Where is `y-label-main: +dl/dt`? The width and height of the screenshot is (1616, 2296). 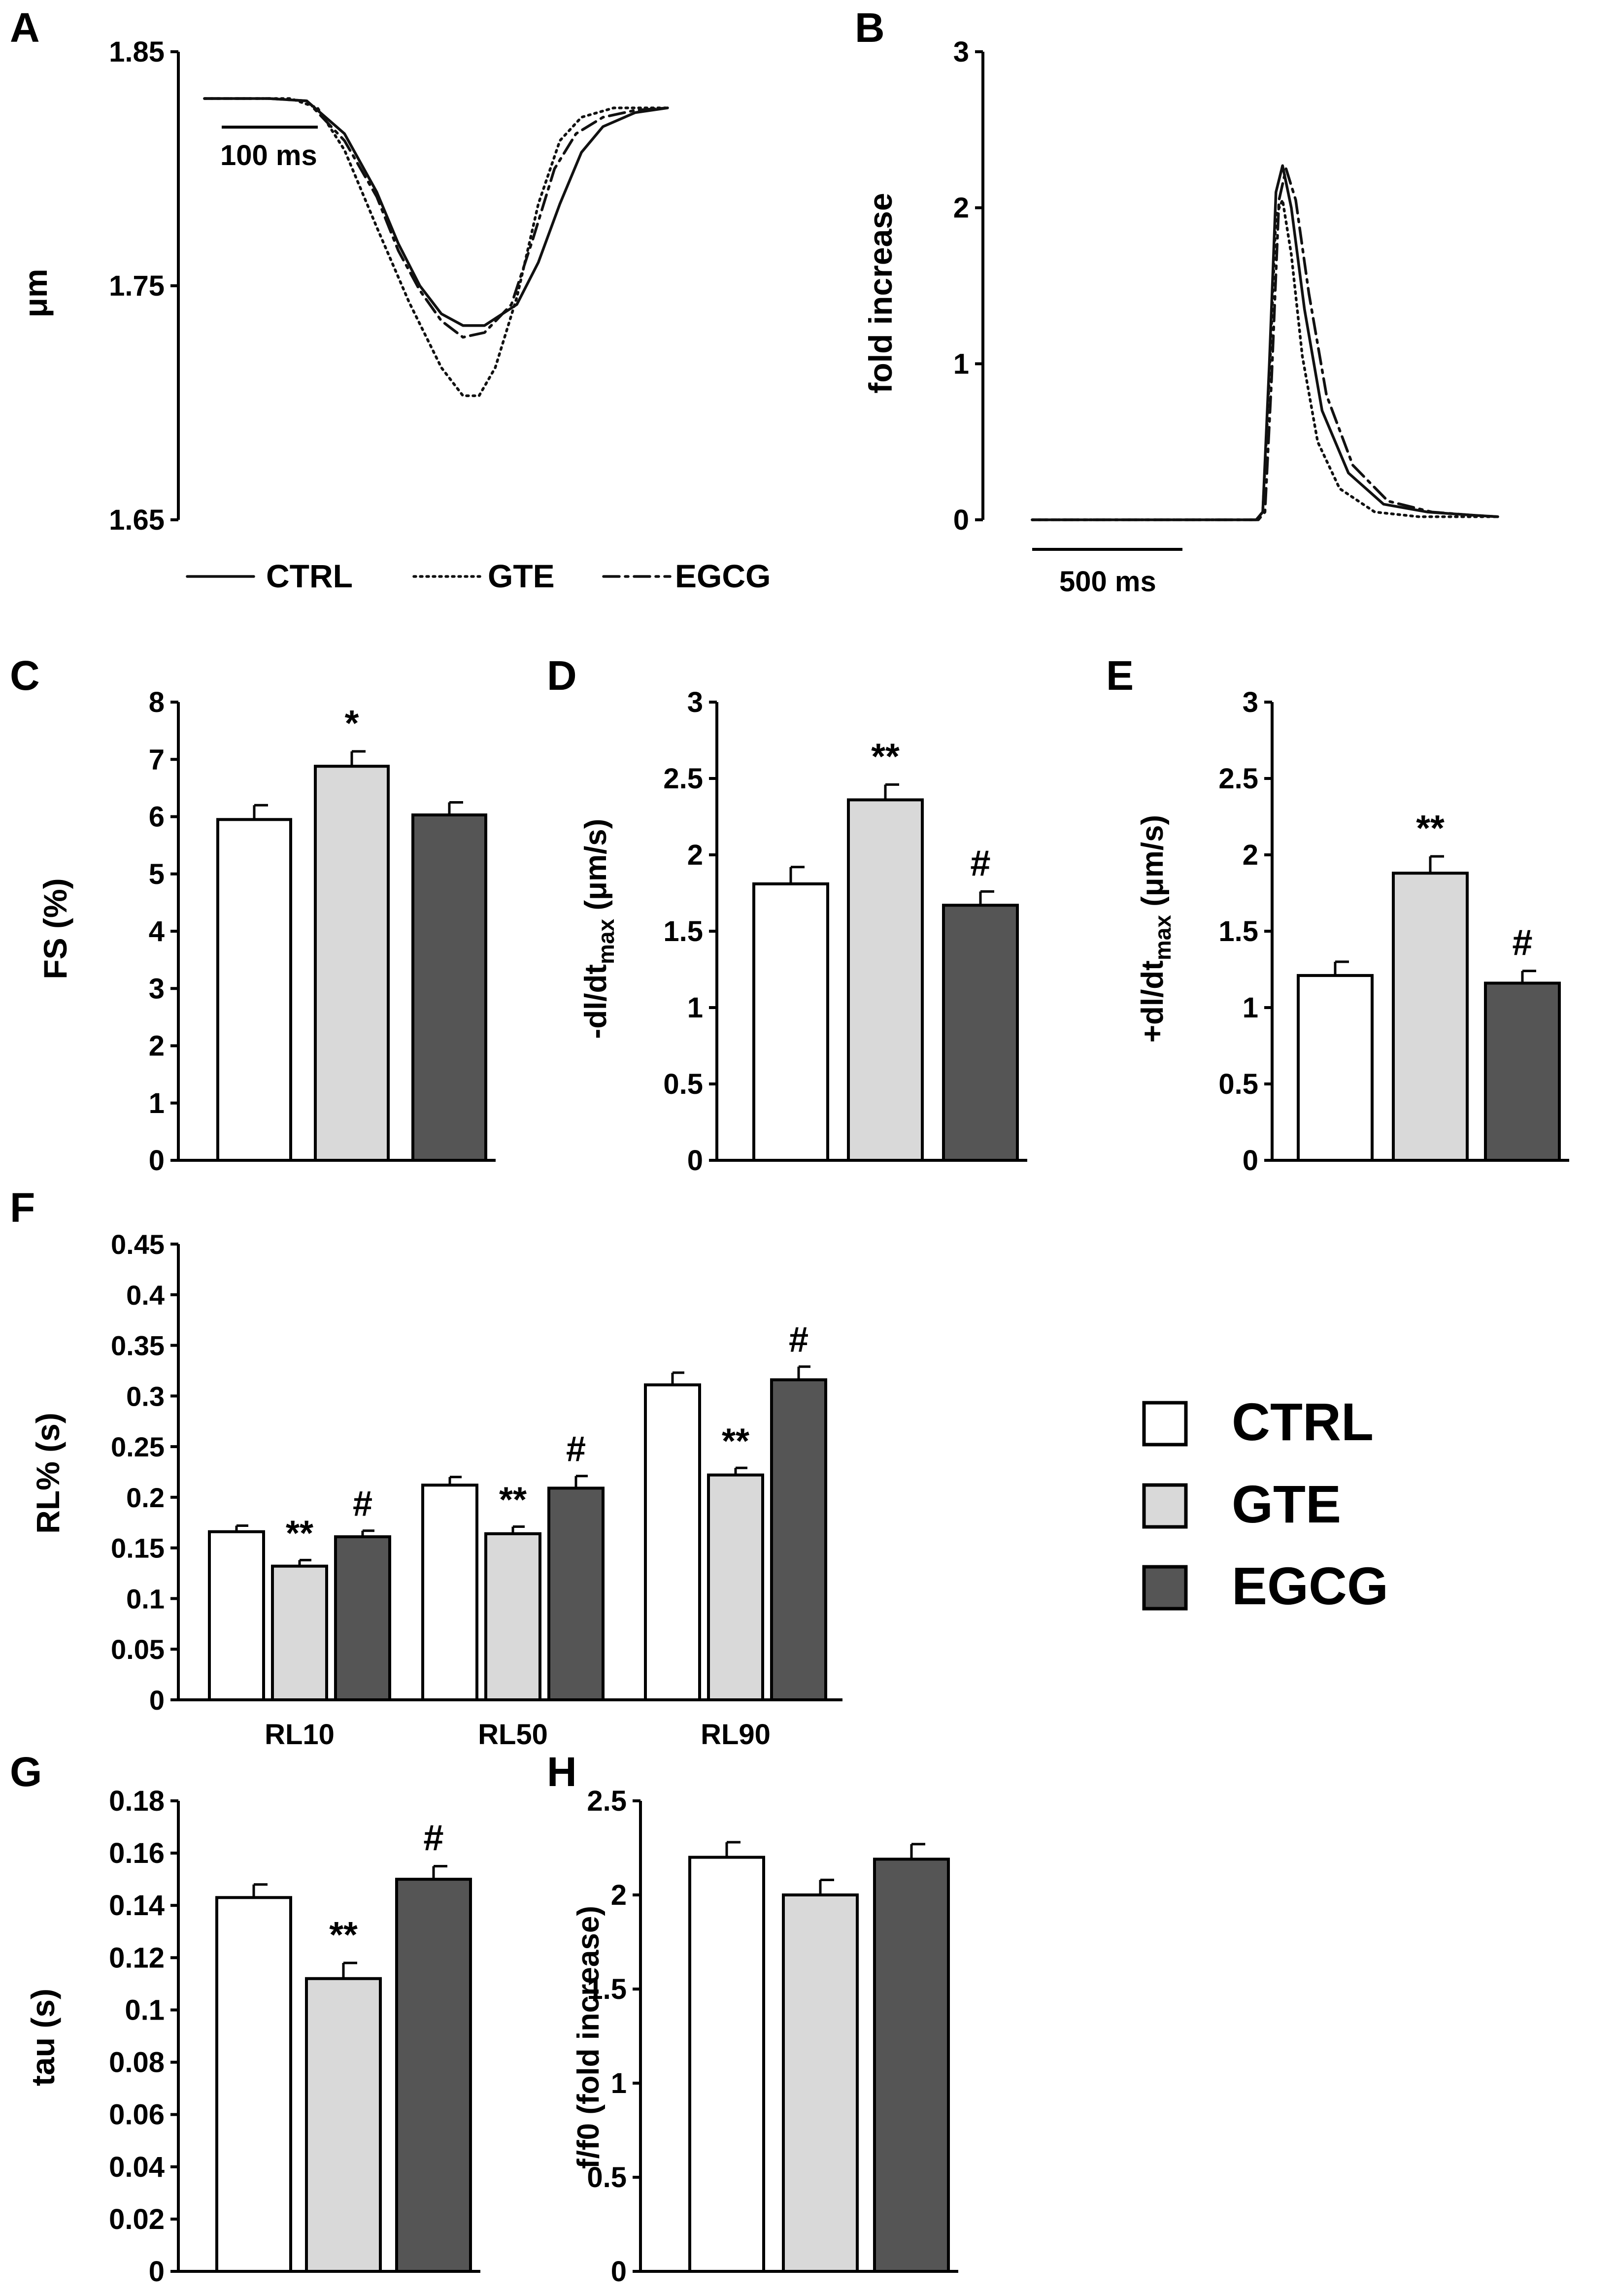 y-label-main: +dl/dt is located at coordinates (1153, 1001).